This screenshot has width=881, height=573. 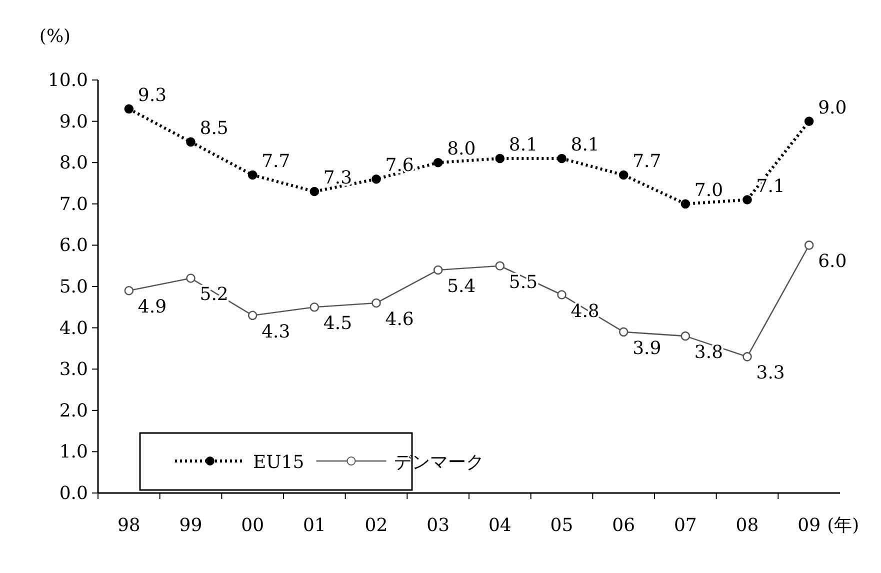 What do you see at coordinates (73, 121) in the screenshot?
I see `y-tick-label: 9.0` at bounding box center [73, 121].